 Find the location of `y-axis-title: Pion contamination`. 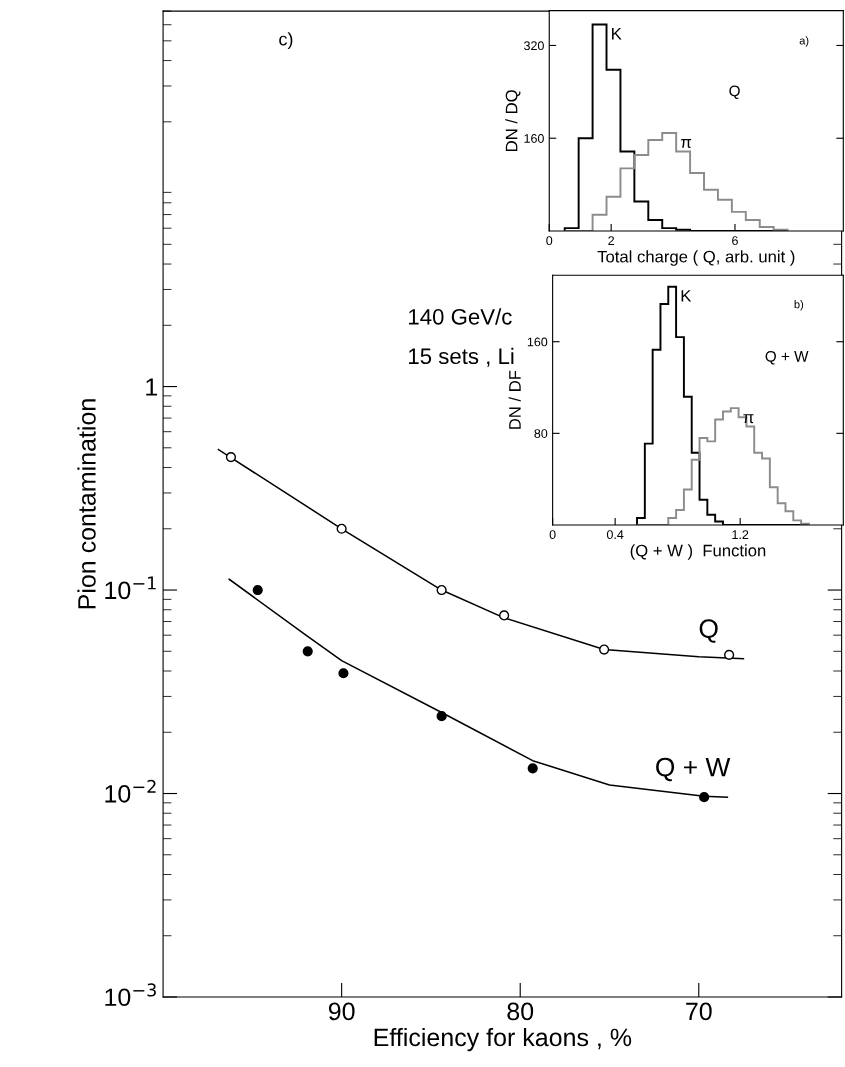

y-axis-title: Pion contamination is located at coordinates (86, 504).